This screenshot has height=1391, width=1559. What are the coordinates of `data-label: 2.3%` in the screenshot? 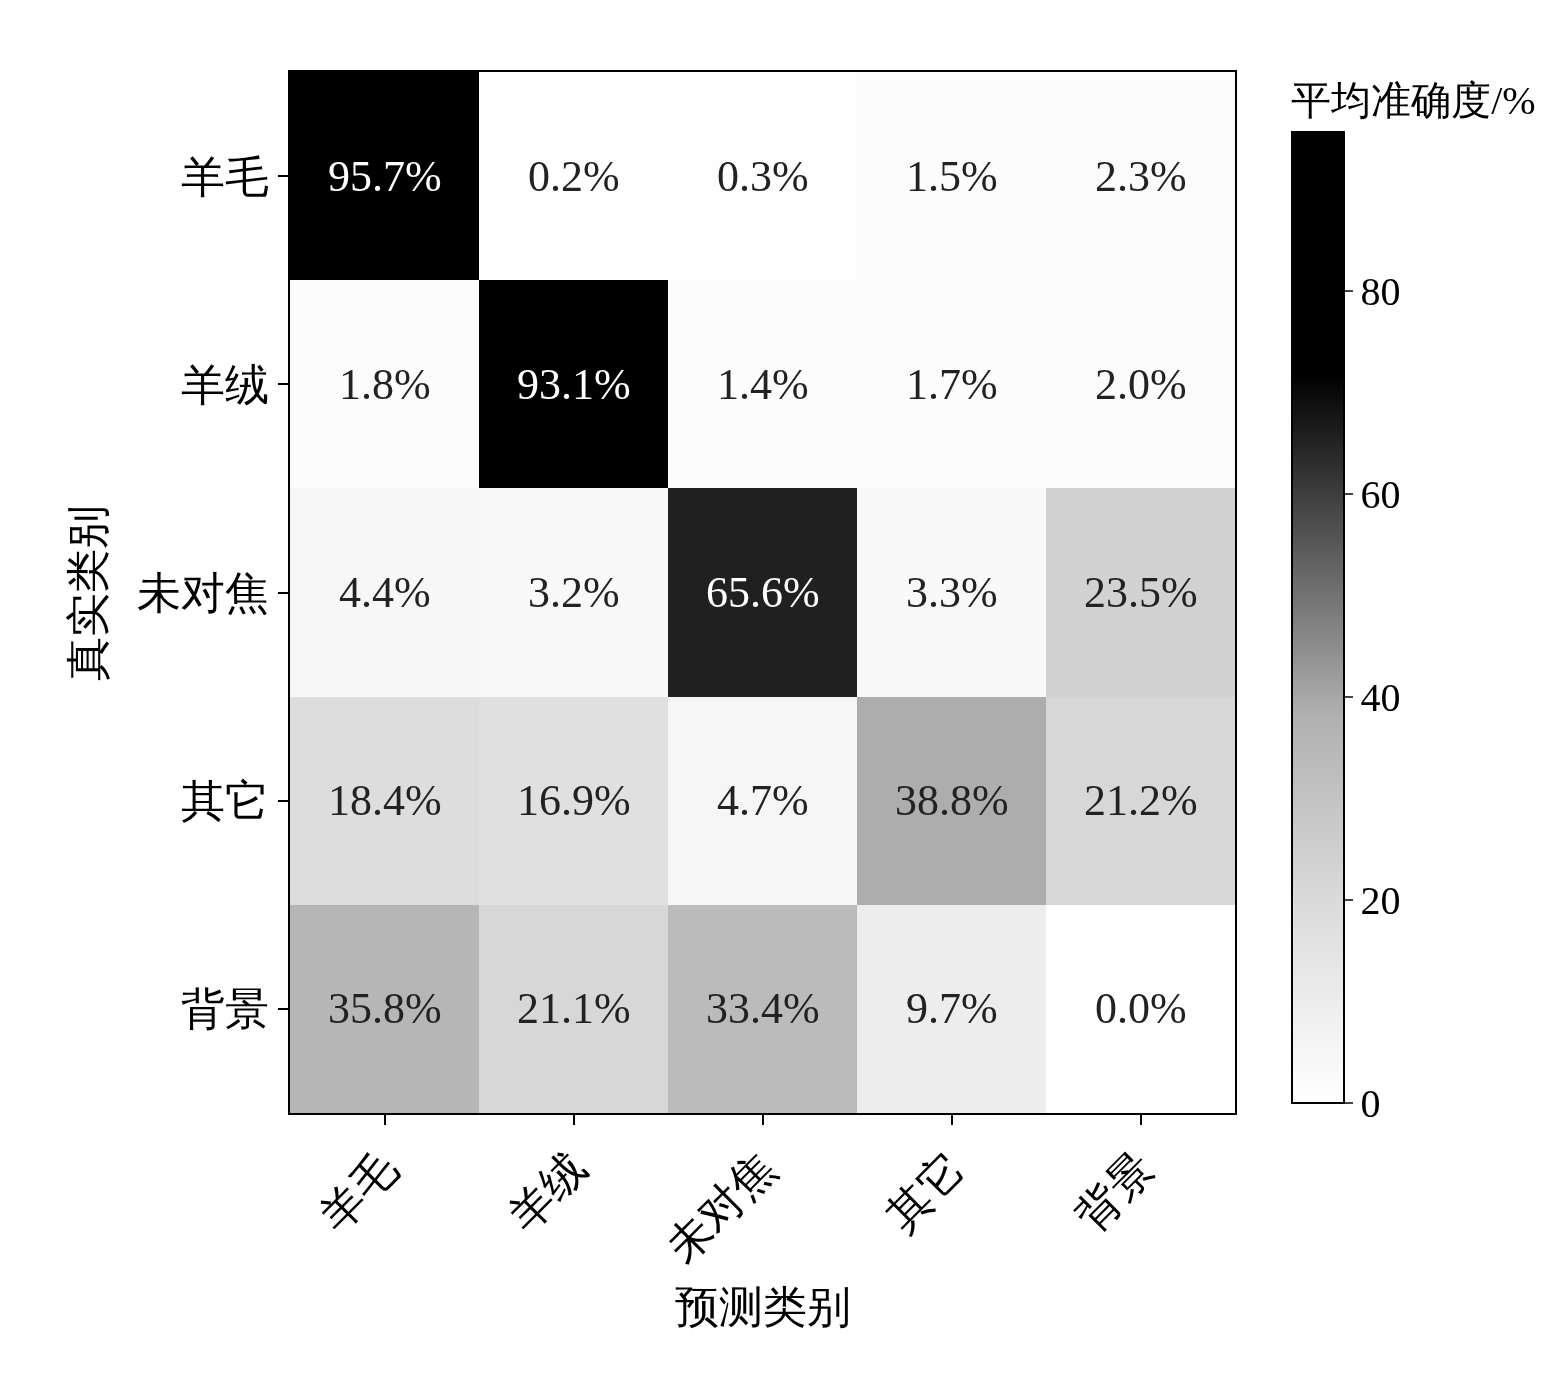 It's located at (1141, 176).